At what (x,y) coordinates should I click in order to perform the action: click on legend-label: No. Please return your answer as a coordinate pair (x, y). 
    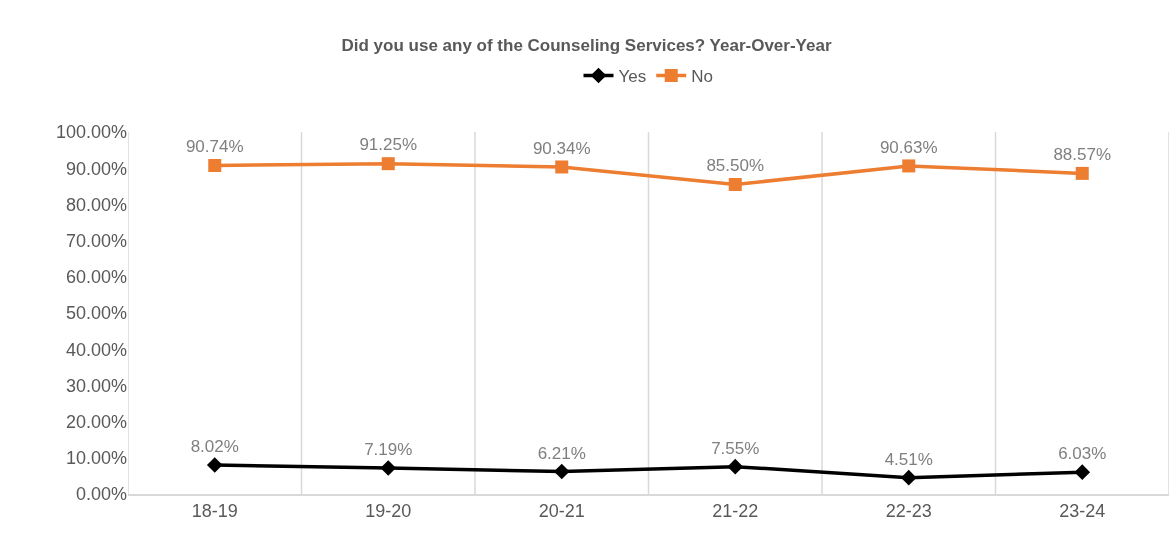
    Looking at the image, I should click on (702, 77).